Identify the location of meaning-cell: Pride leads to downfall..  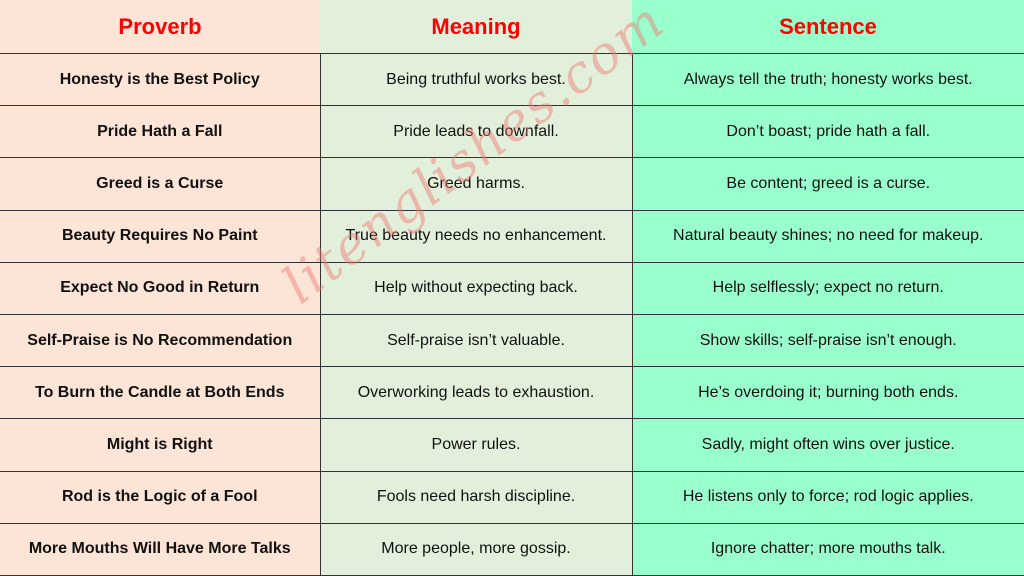
(476, 132).